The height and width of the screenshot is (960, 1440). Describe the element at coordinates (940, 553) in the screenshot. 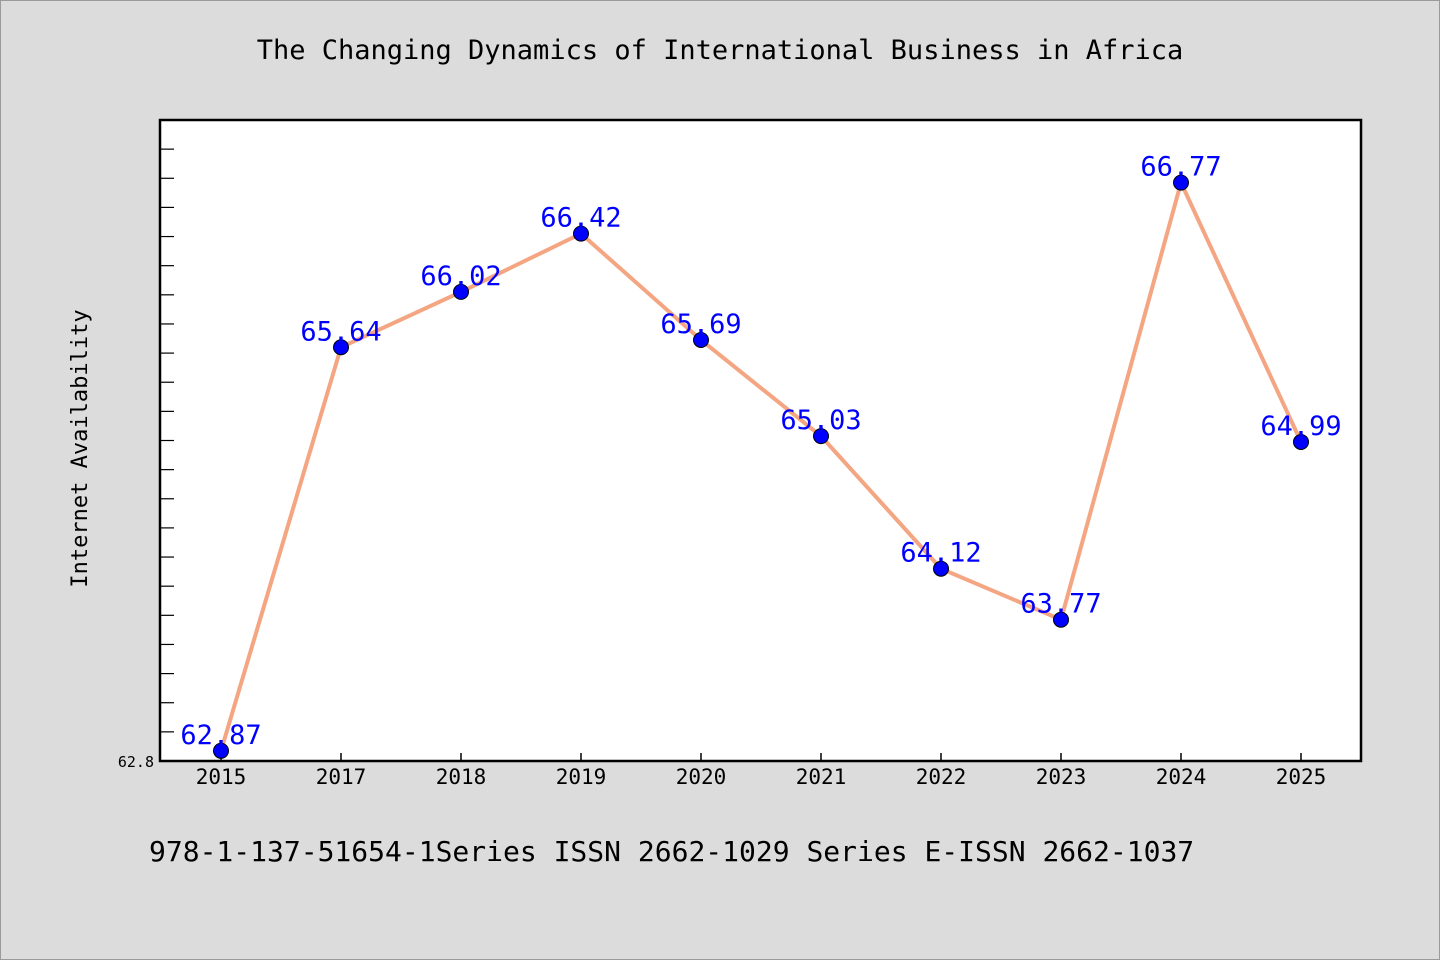

I see `data-label: 64.12` at that location.